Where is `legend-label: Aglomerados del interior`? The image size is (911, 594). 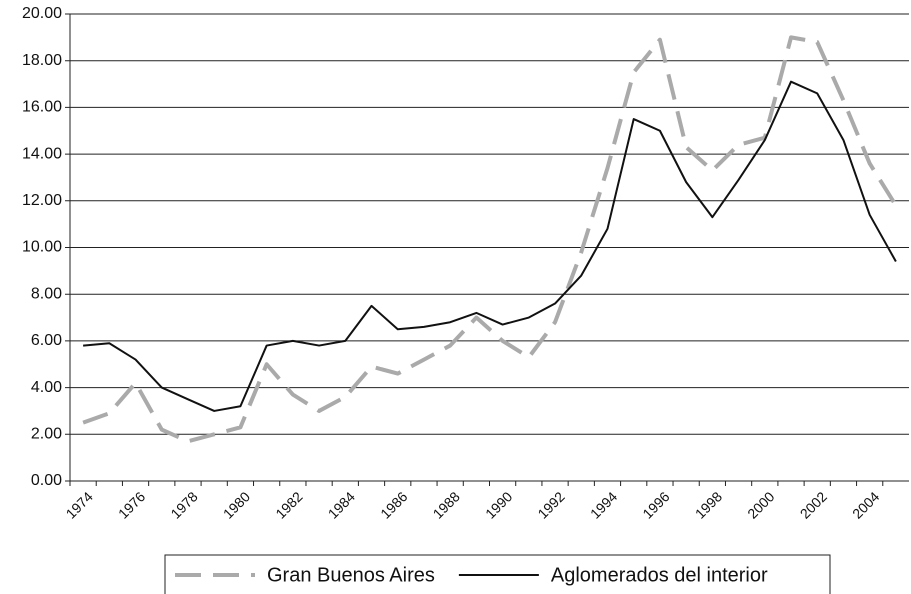 legend-label: Aglomerados del interior is located at coordinates (659, 575).